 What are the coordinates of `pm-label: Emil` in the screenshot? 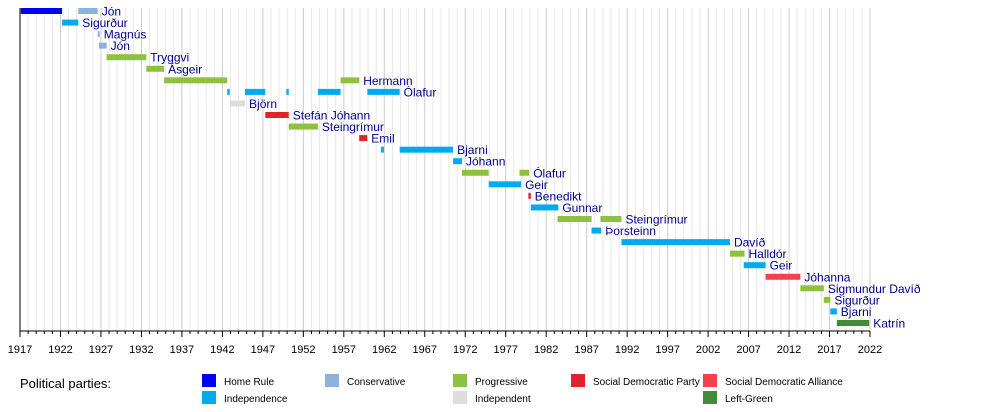 It's located at (382, 139).